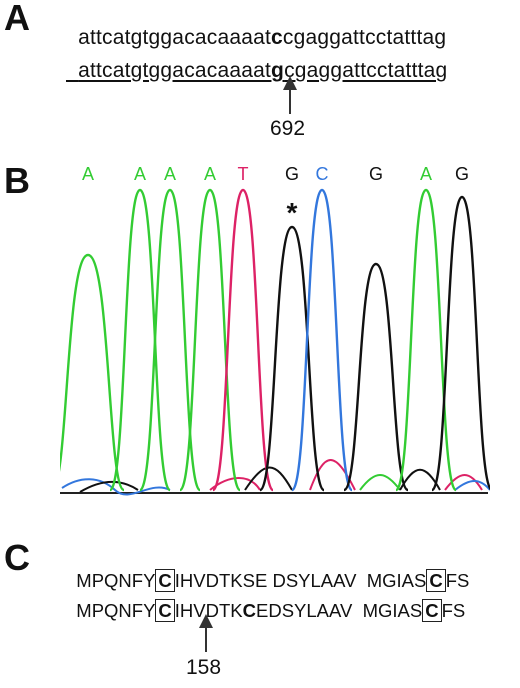 The width and height of the screenshot is (520, 688). What do you see at coordinates (277, 37) in the screenshot?
I see `seq1-mutation-base: c` at bounding box center [277, 37].